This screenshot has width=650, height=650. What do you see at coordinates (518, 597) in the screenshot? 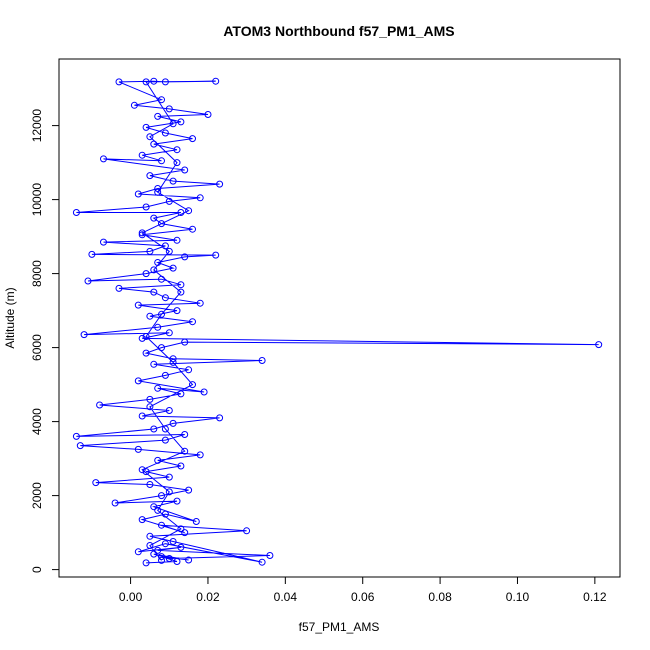
I see `x-tick-label: 0.10` at bounding box center [518, 597].